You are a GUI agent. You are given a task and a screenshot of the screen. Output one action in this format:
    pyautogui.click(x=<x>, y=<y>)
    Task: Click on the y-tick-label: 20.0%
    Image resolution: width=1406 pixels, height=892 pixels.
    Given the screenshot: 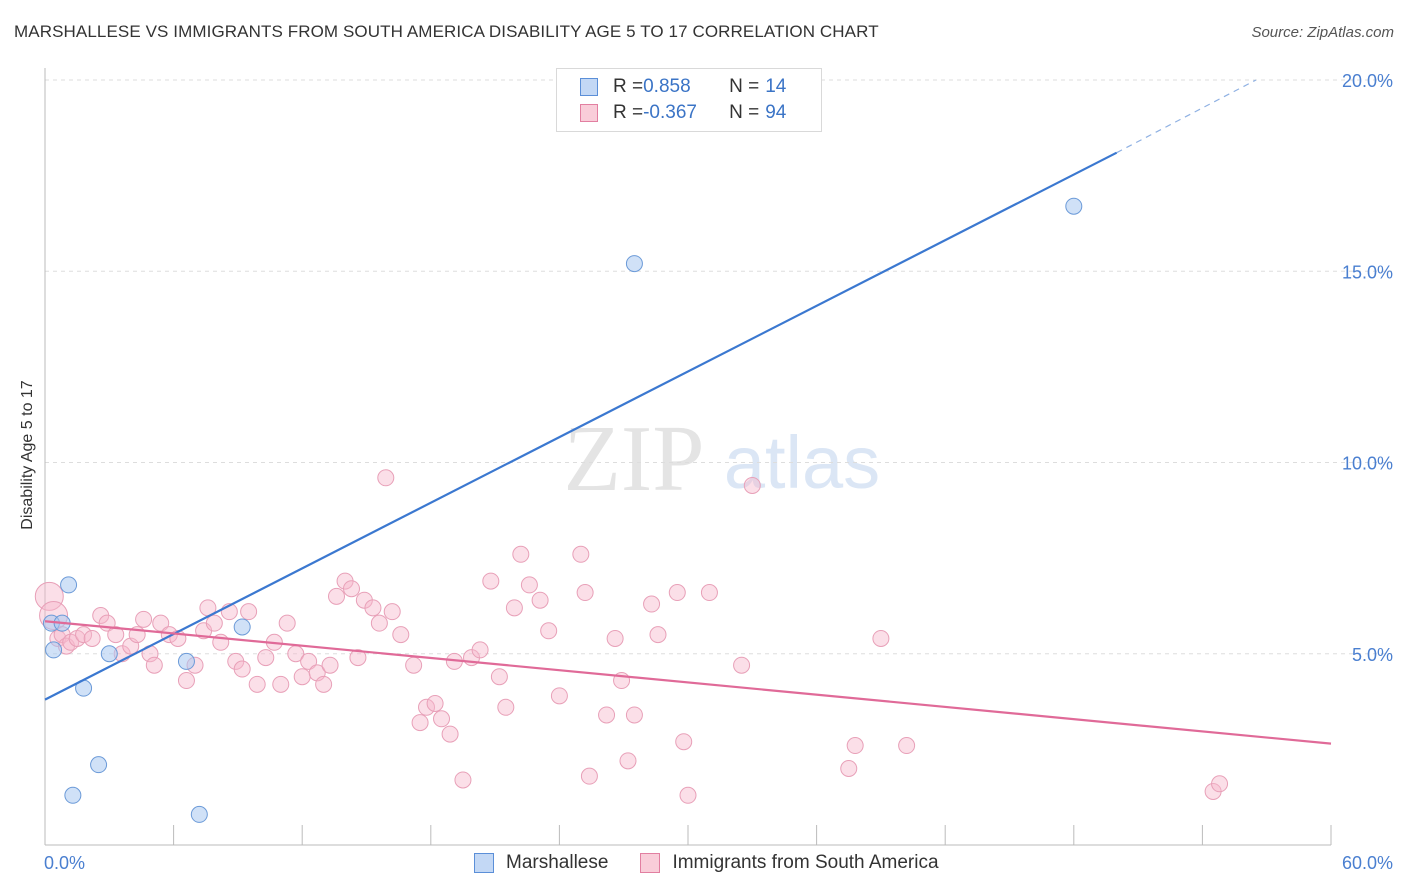 What is the action you would take?
    pyautogui.click(x=1367, y=81)
    